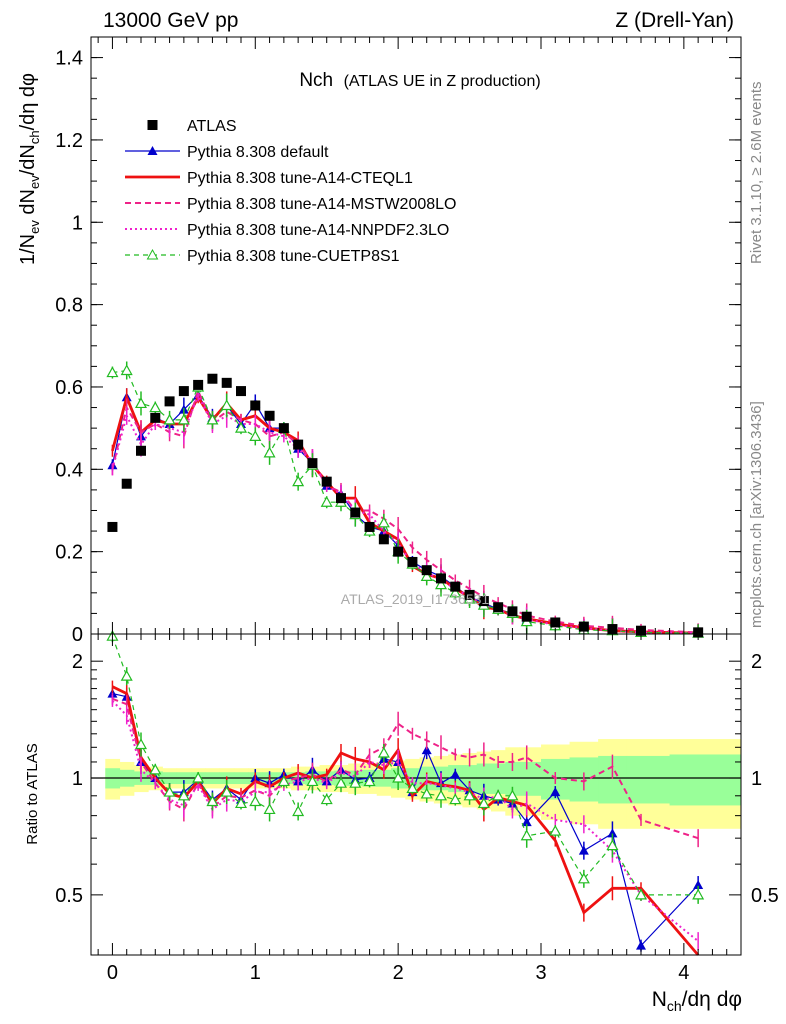 The height and width of the screenshot is (1024, 786). What do you see at coordinates (112, 973) in the screenshot?
I see `x-tick-label: 0` at bounding box center [112, 973].